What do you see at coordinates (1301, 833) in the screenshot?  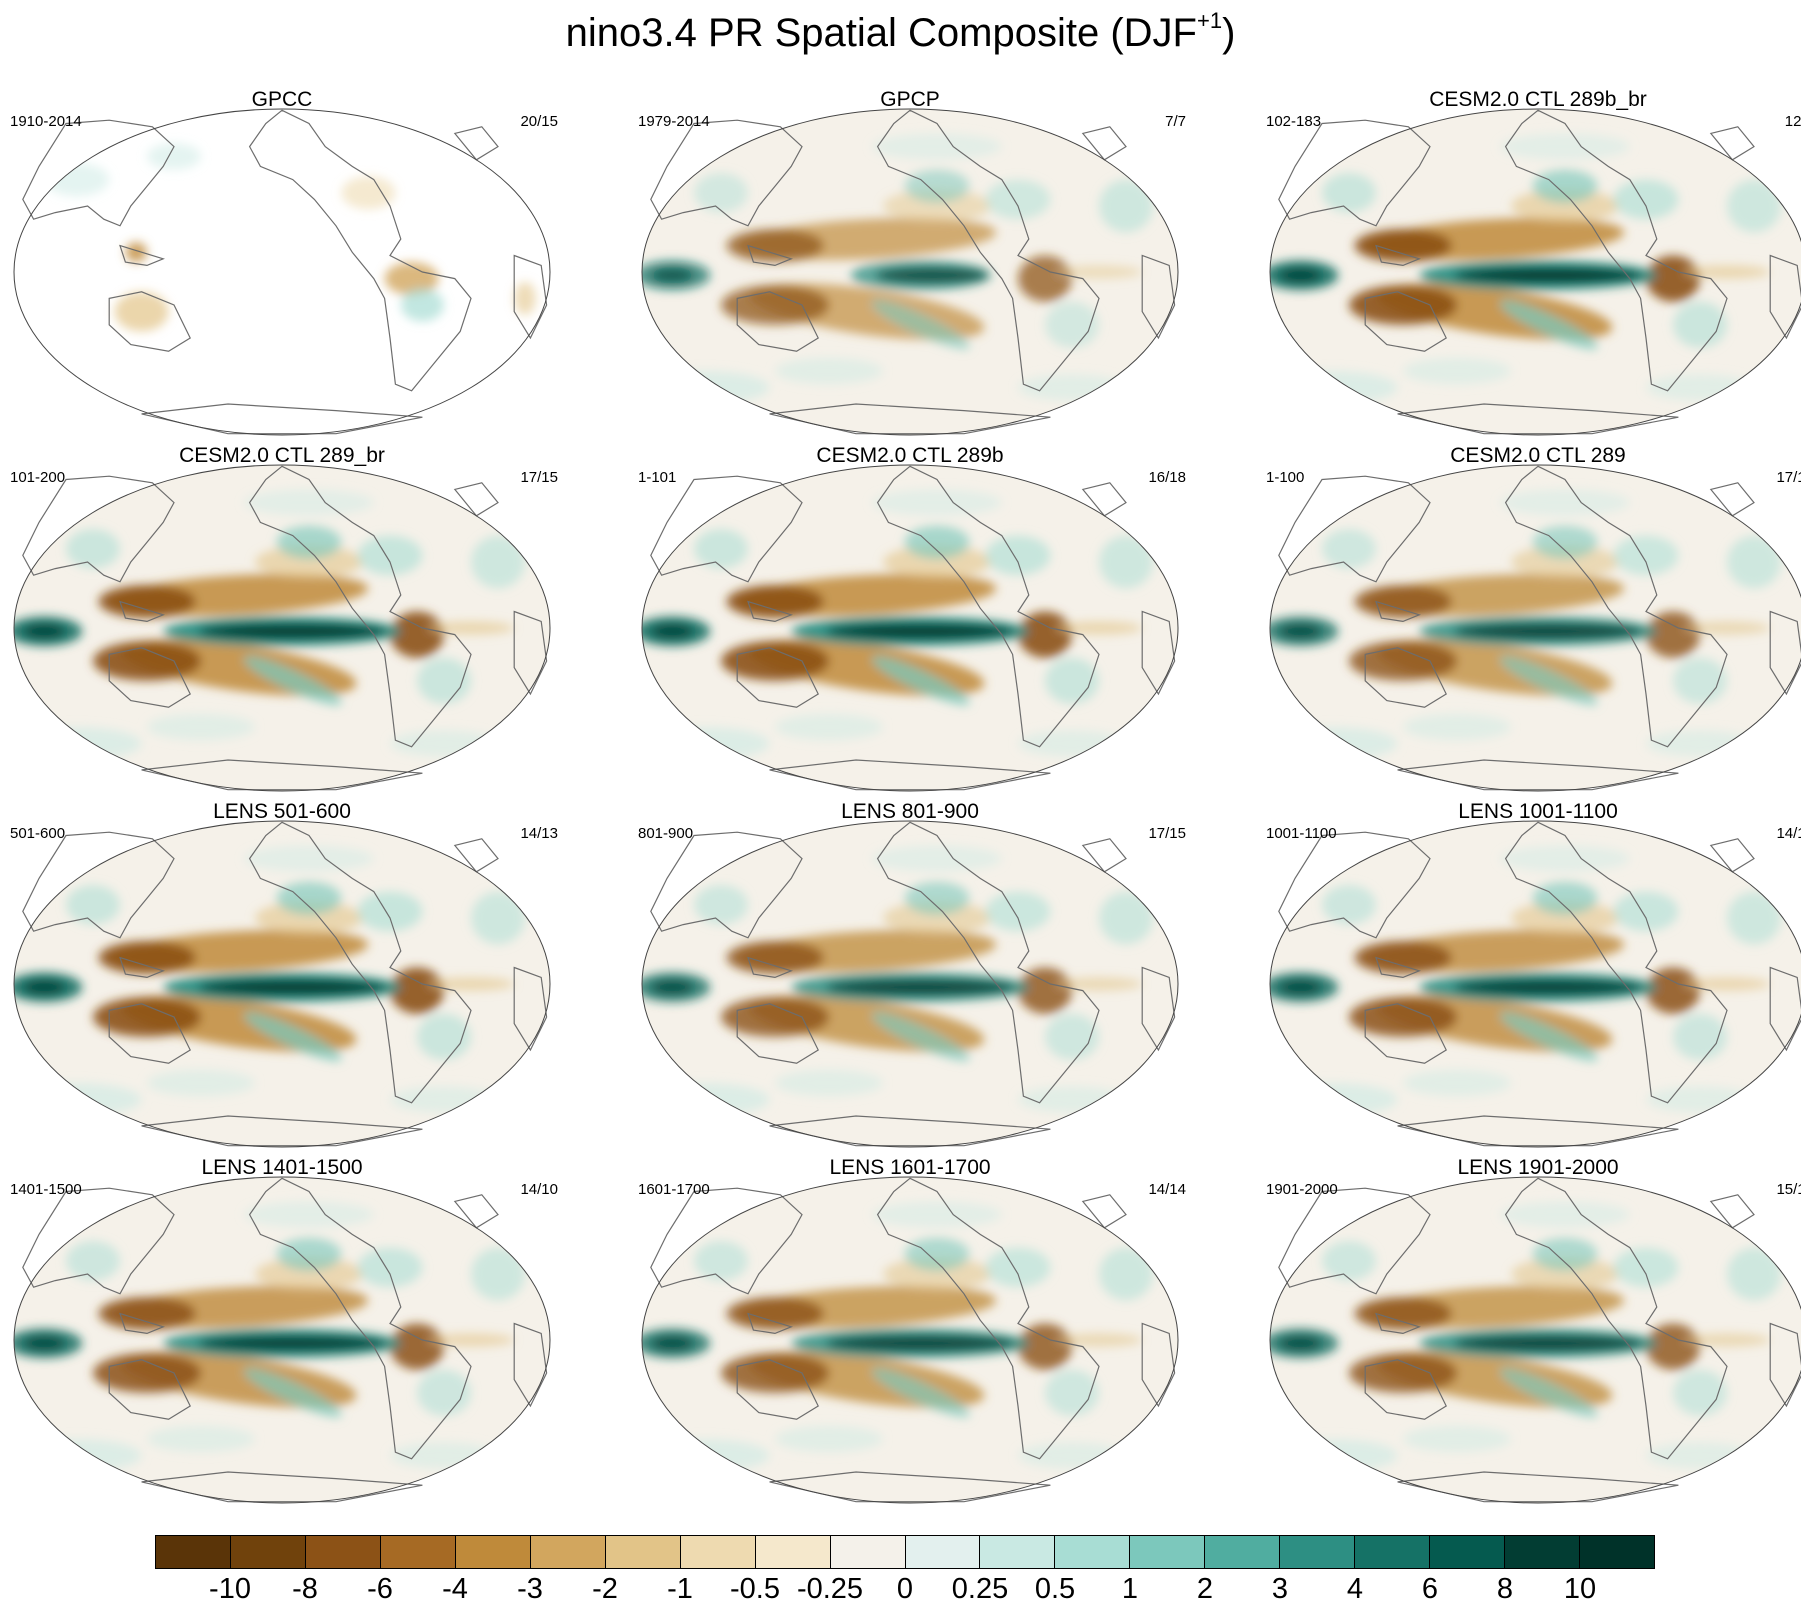 I see `panel-years: 1001-1100` at bounding box center [1301, 833].